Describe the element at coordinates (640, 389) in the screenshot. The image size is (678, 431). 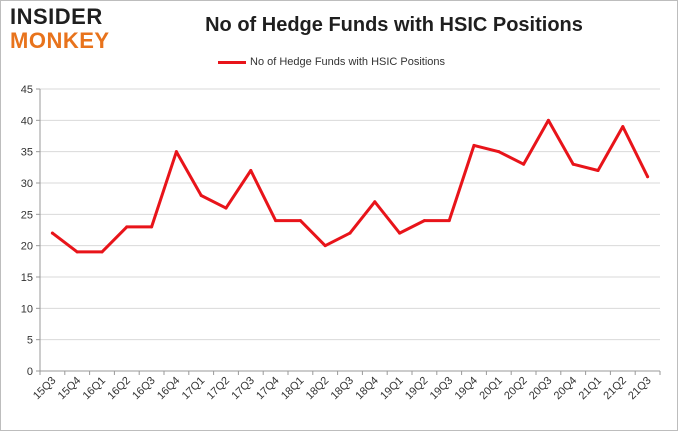
I see `x-tick-label: 21Q3` at that location.